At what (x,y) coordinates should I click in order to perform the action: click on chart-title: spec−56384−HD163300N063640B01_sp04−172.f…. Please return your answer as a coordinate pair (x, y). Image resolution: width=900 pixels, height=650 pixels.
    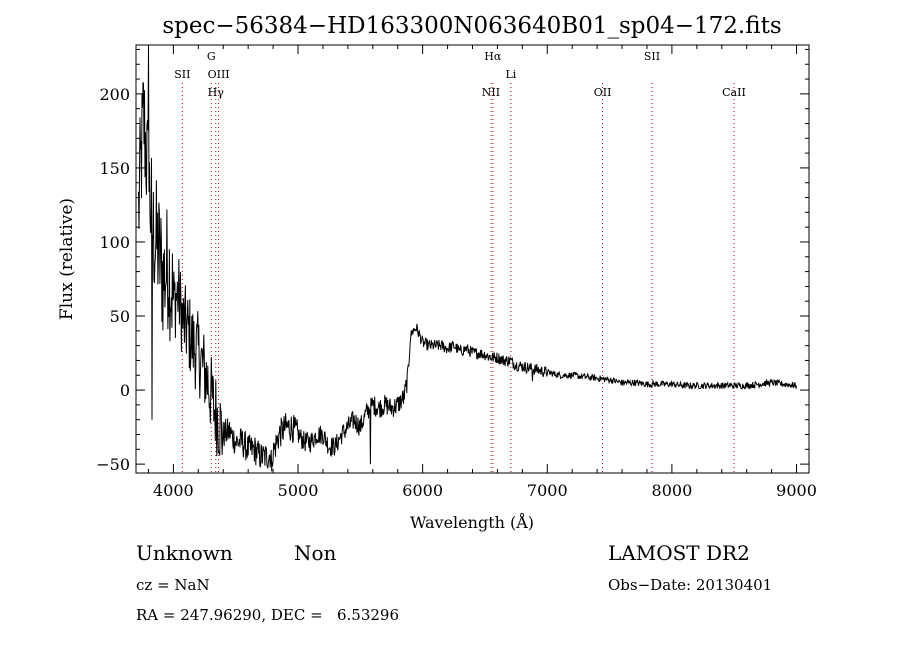
    Looking at the image, I should click on (471, 26).